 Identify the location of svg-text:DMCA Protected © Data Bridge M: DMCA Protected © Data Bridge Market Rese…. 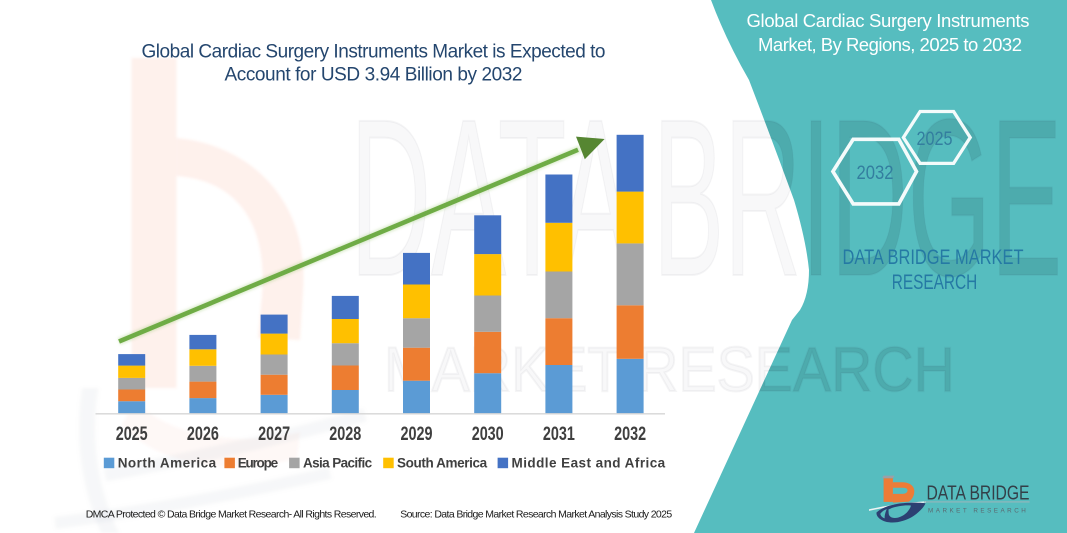
(231, 515).